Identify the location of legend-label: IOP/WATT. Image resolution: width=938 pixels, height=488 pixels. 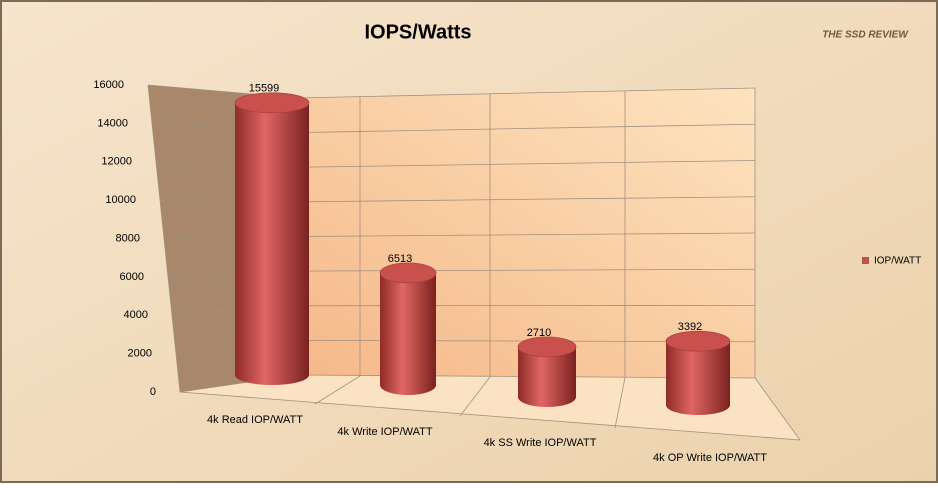
(897, 261).